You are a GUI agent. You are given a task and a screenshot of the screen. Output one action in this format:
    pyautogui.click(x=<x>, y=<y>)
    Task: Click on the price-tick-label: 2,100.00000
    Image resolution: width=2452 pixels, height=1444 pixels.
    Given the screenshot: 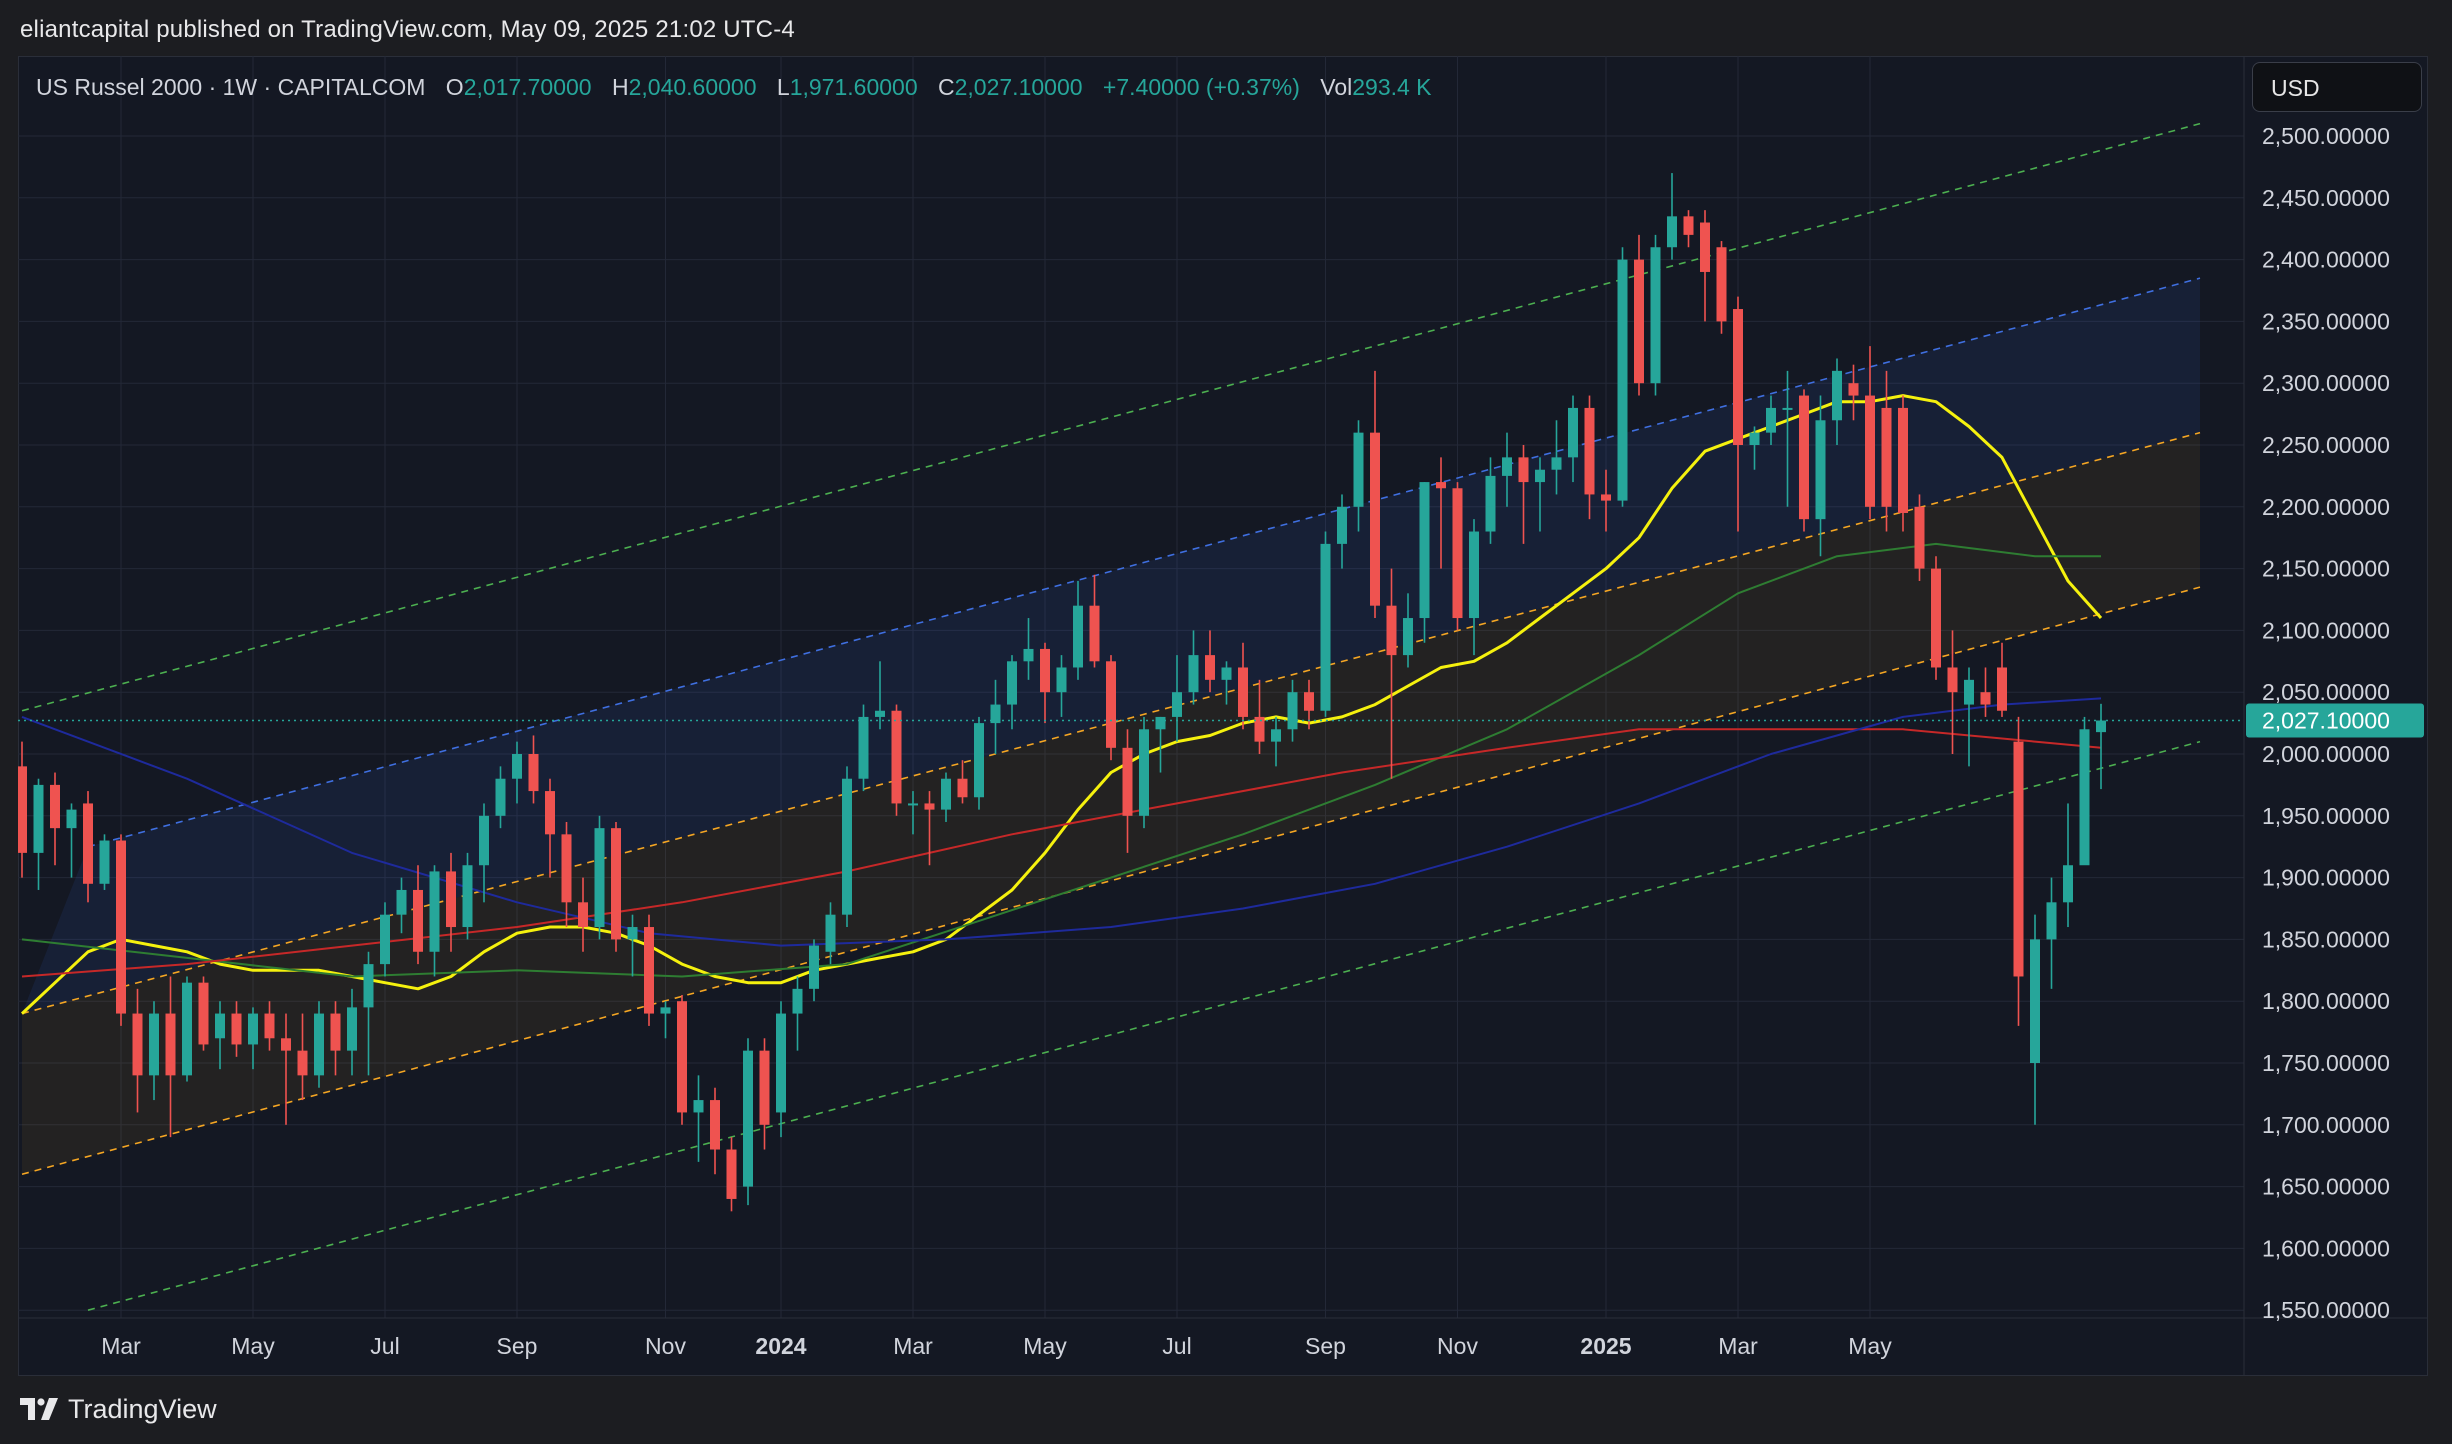 What is the action you would take?
    pyautogui.click(x=2326, y=630)
    